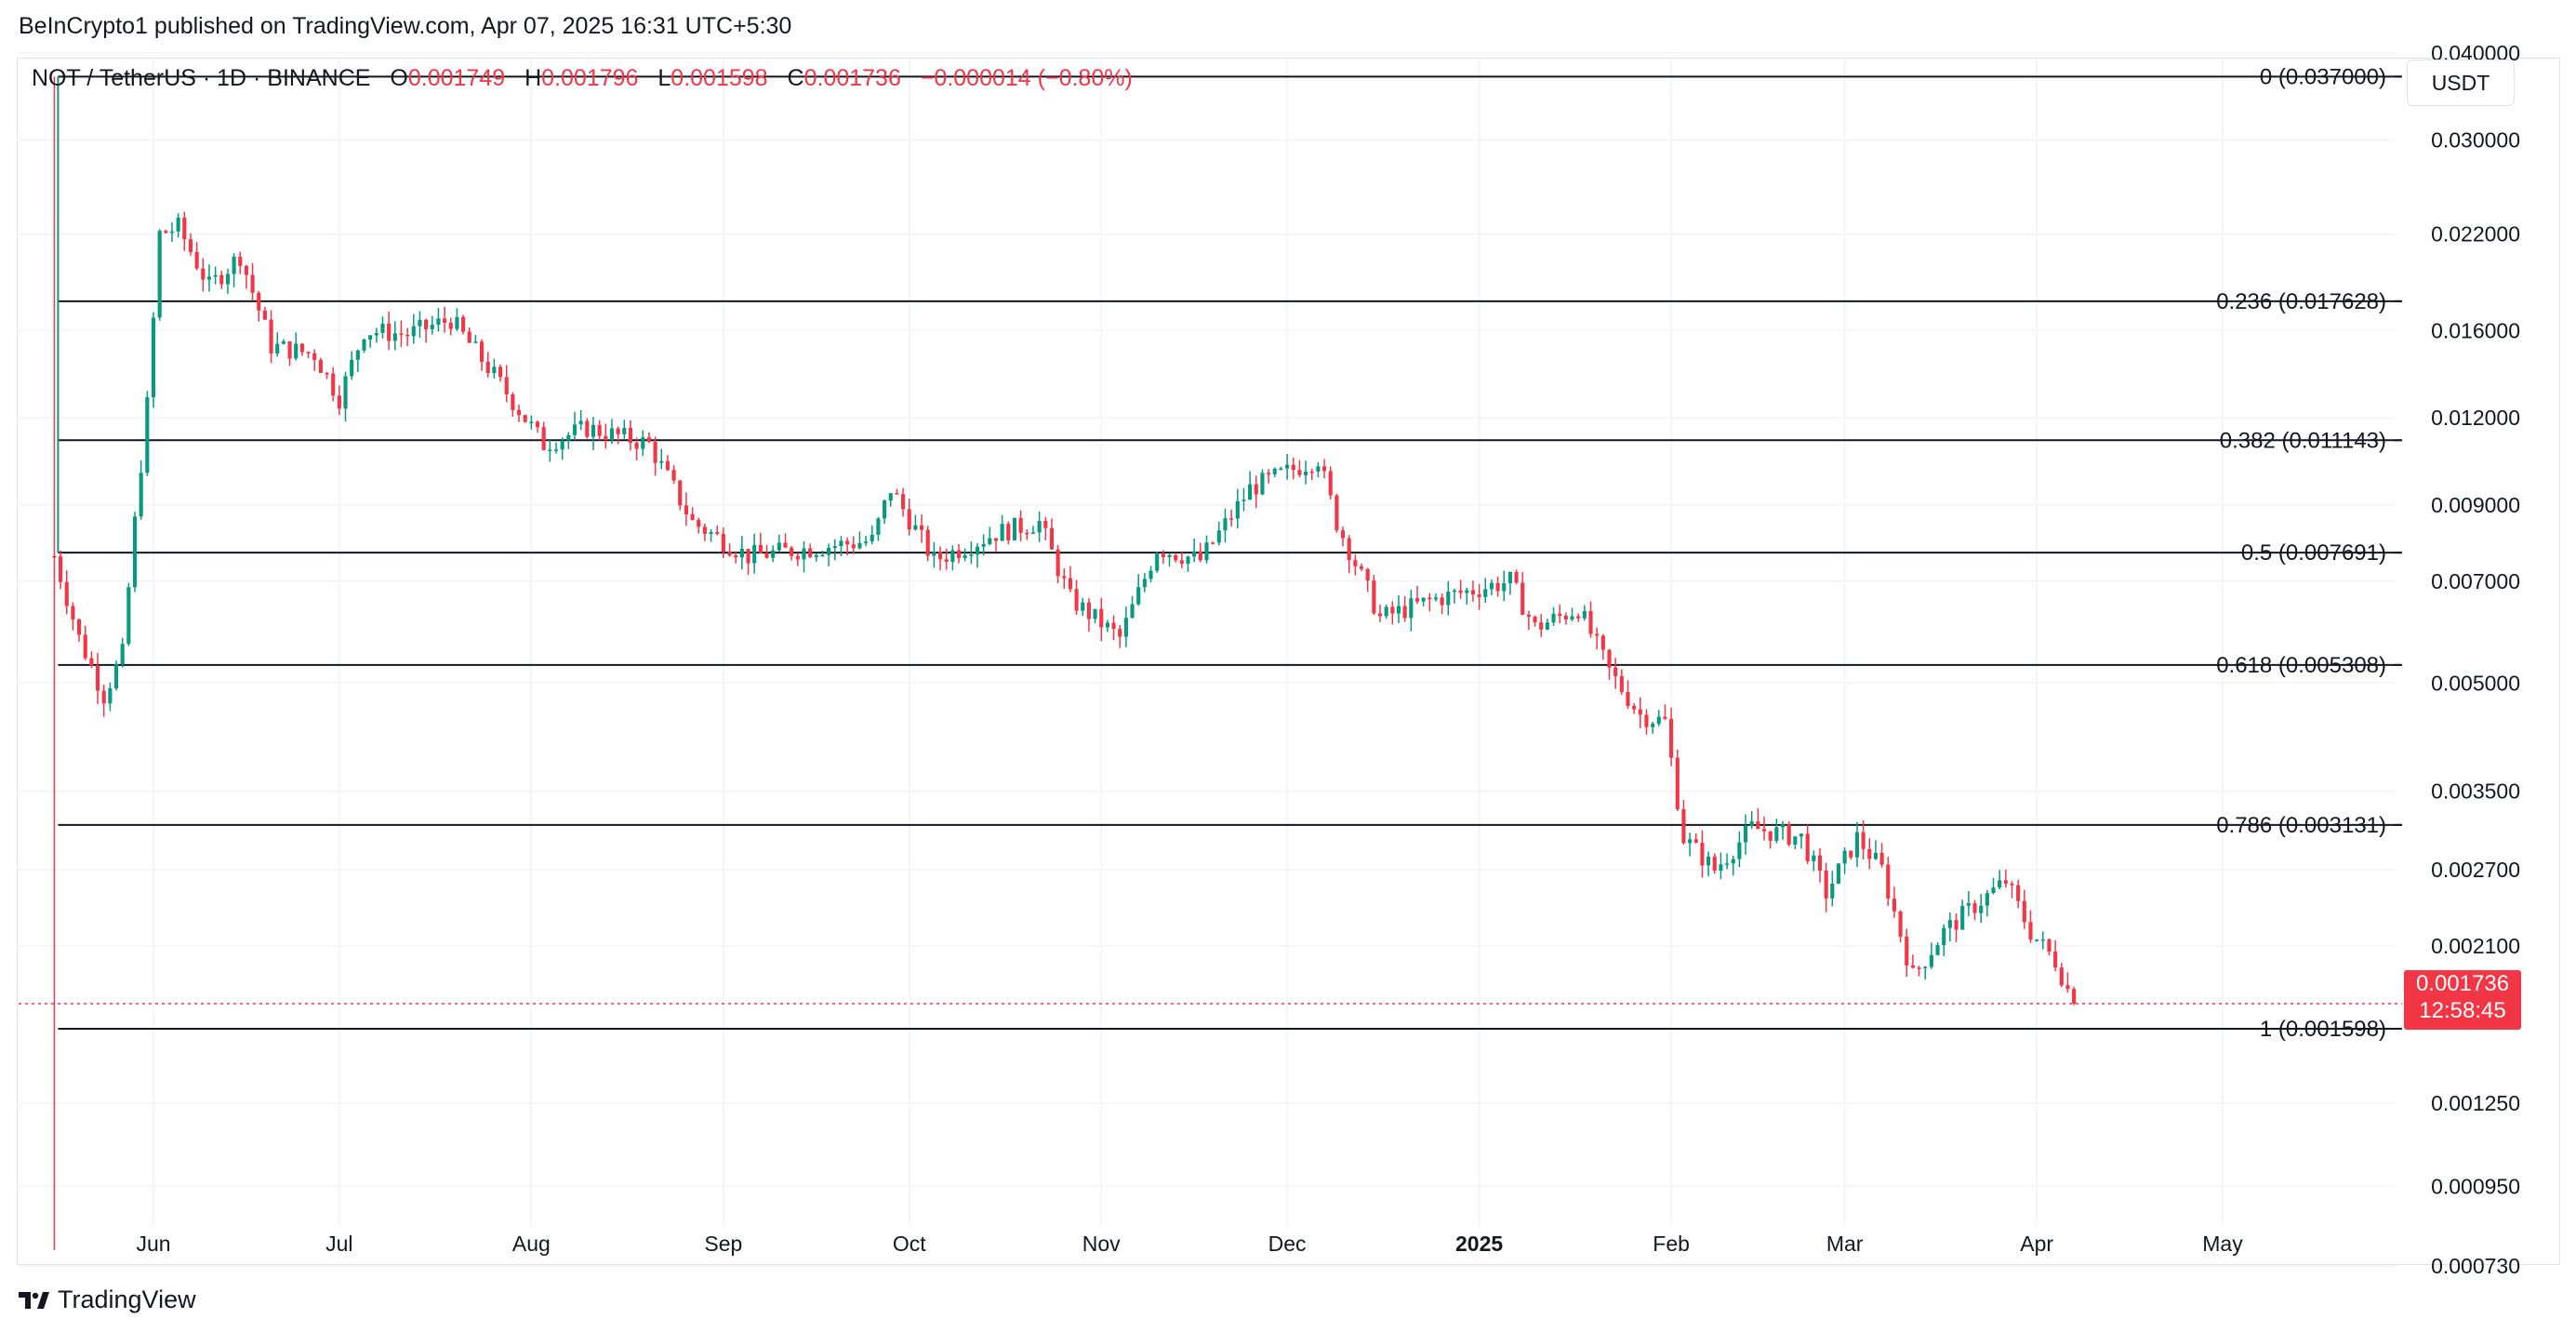 The image size is (2576, 1332). I want to click on time-tick-label: Sep, so click(723, 1244).